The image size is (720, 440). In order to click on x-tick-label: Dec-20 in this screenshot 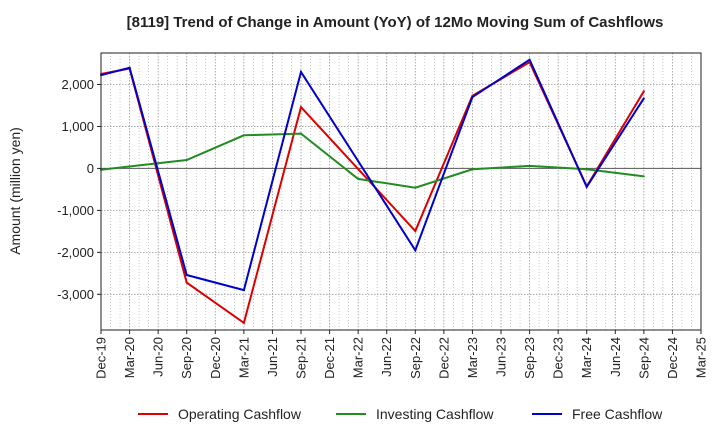, I will do `click(215, 358)`.